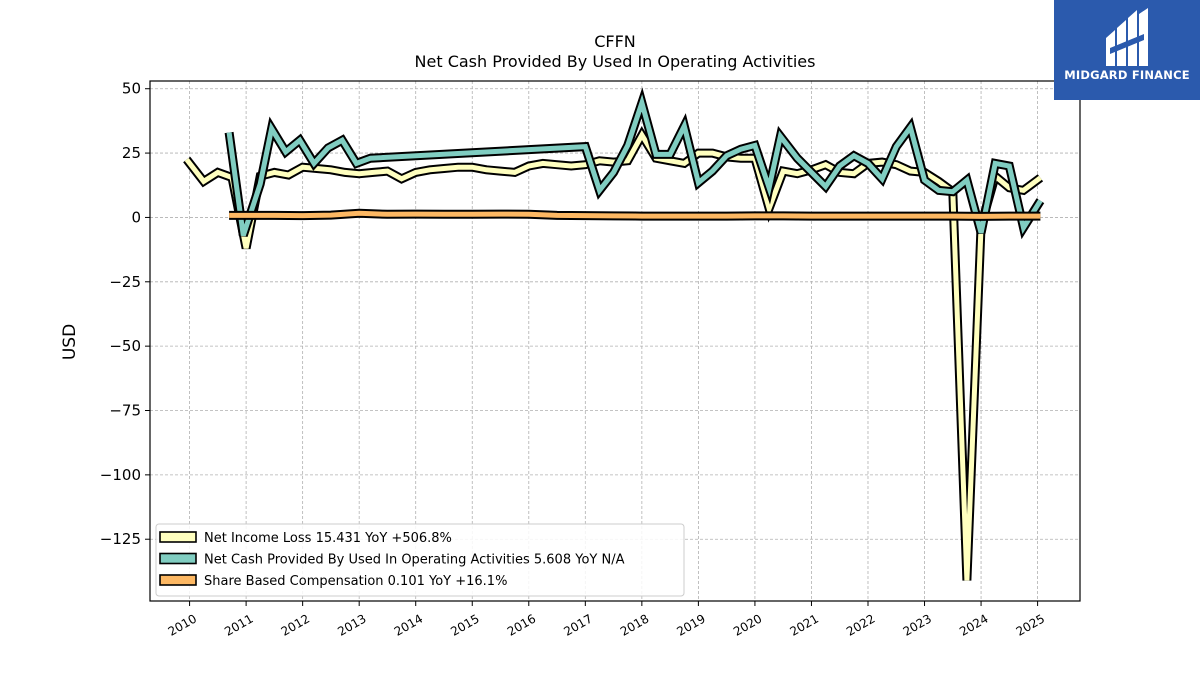 This screenshot has width=1200, height=675. Describe the element at coordinates (1030, 624) in the screenshot. I see `x-tick-label: 2025` at that location.